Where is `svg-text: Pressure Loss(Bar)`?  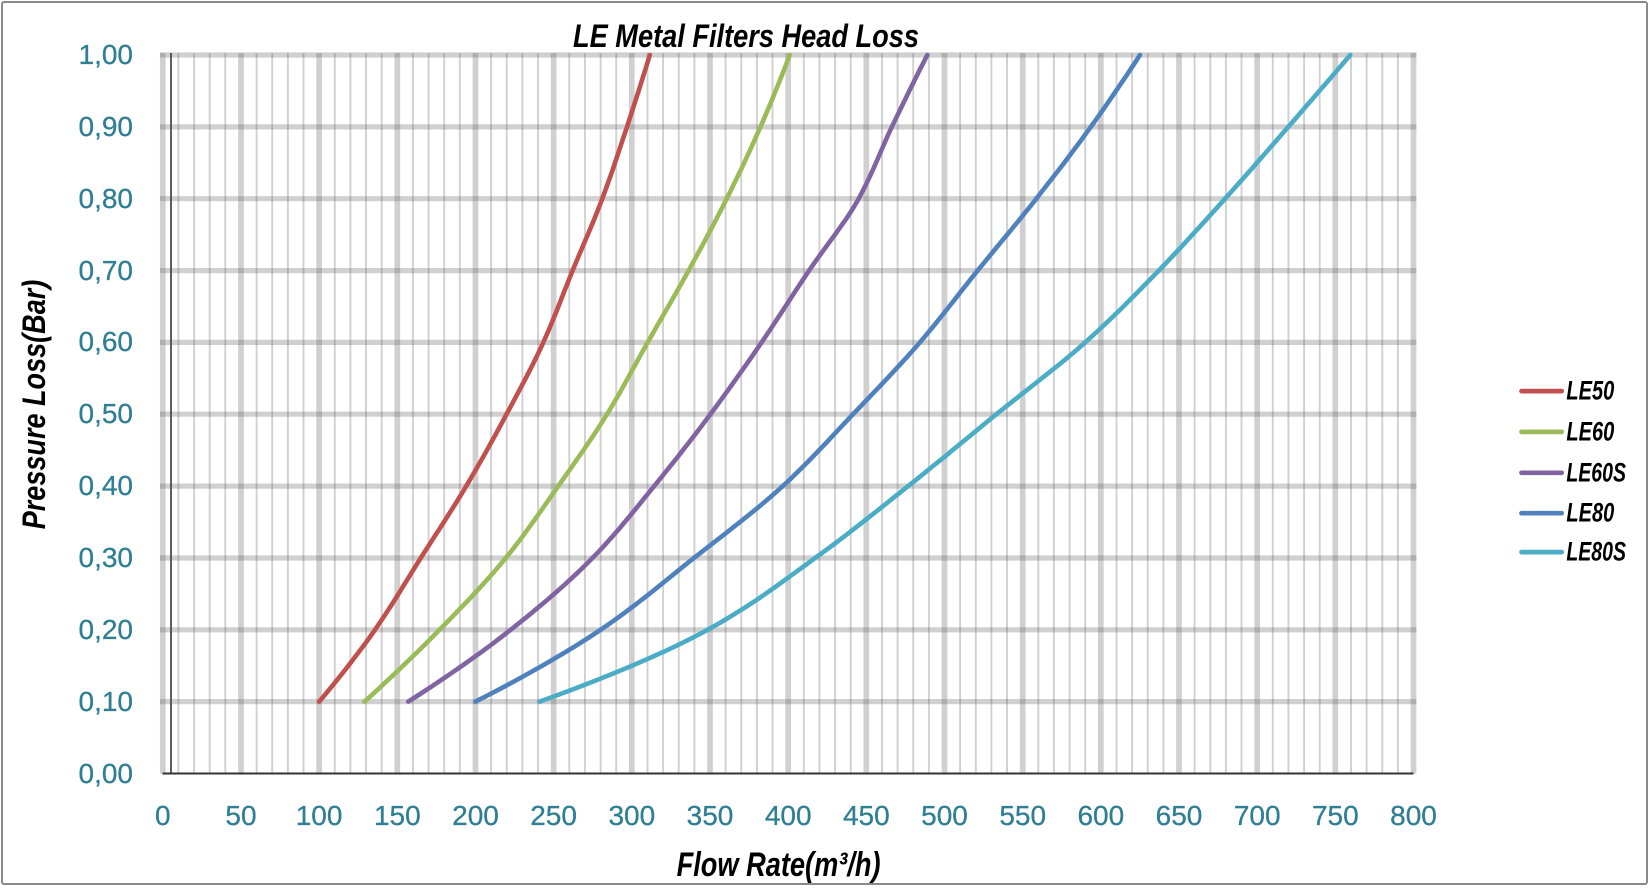 svg-text: Pressure Loss(Bar) is located at coordinates (34, 405).